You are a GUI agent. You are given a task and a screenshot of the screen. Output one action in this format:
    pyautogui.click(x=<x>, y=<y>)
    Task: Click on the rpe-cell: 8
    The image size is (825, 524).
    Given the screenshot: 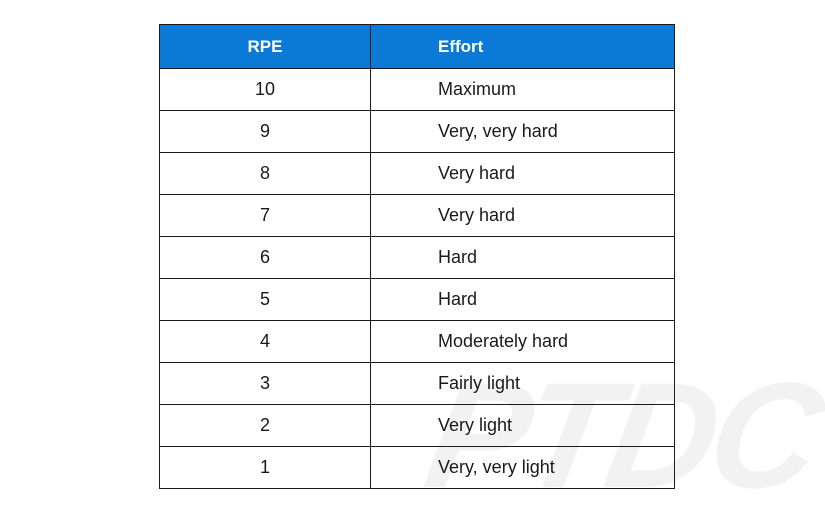 What is the action you would take?
    pyautogui.click(x=265, y=173)
    